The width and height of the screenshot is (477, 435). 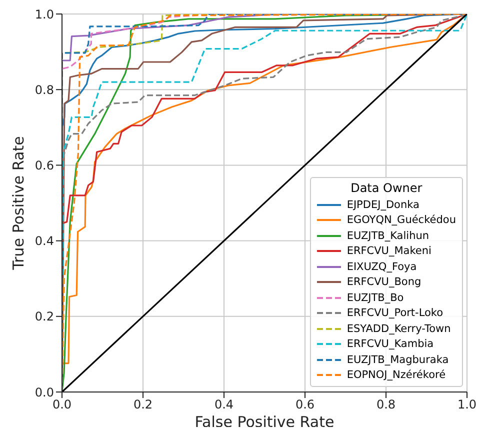 I want to click on legend-label: ERFCVU_Bong, so click(x=384, y=282).